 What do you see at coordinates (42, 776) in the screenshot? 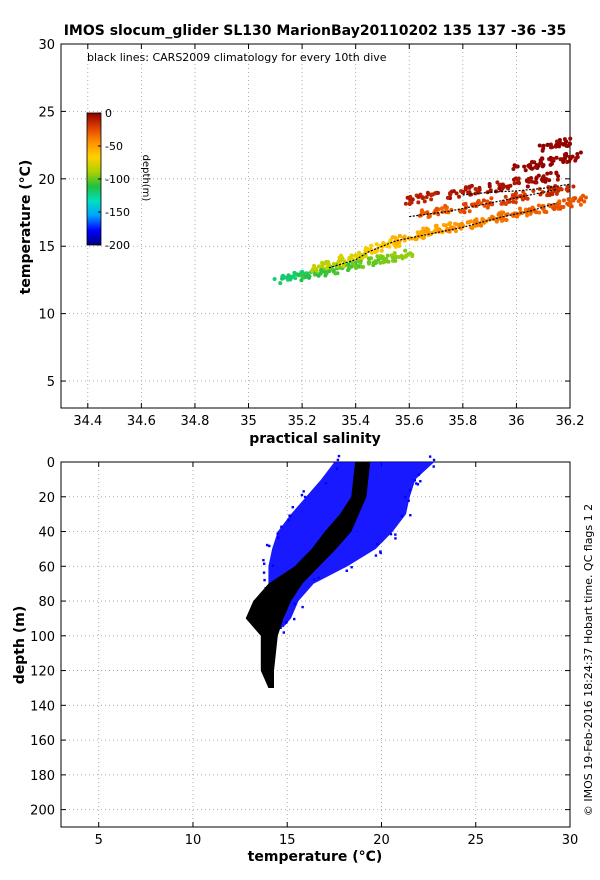
I see `depth-y-tick-label: 180` at bounding box center [42, 776].